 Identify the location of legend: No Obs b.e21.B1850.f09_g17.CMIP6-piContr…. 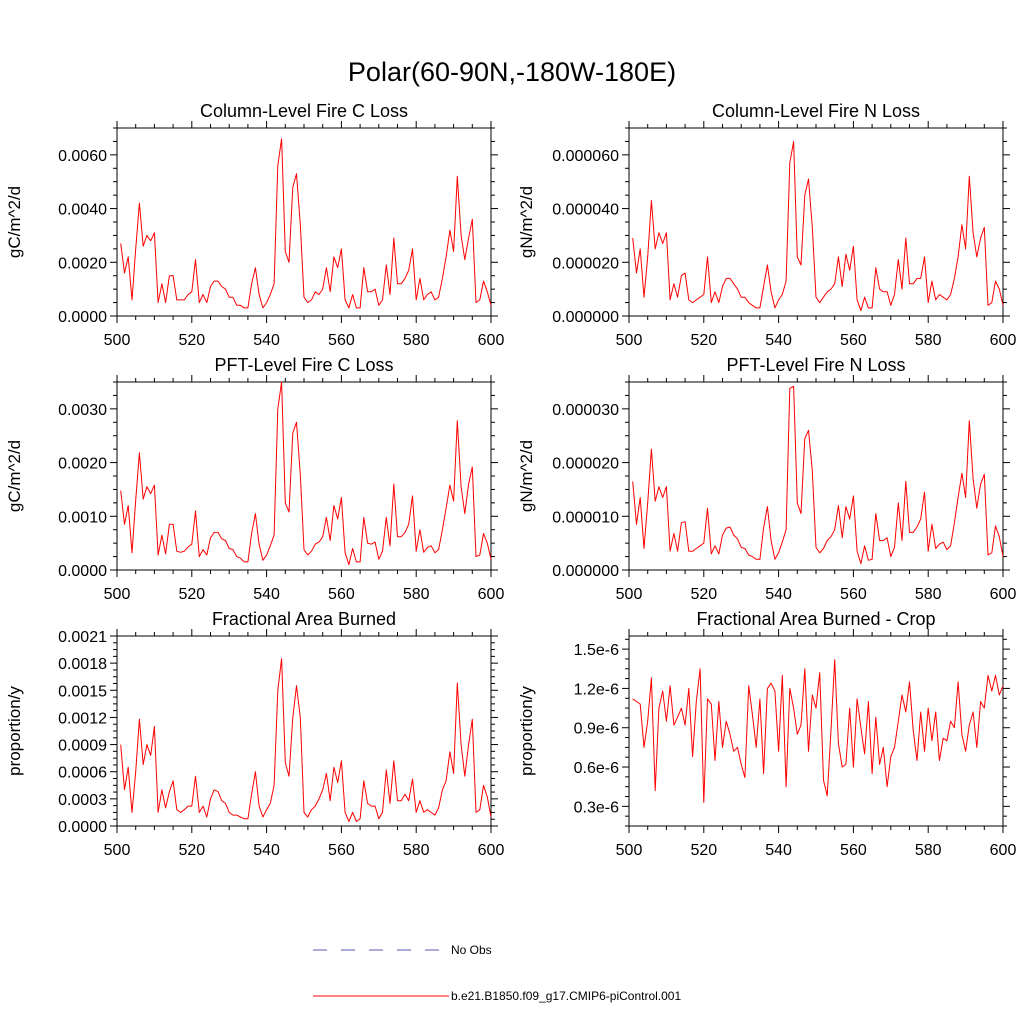
(497, 973).